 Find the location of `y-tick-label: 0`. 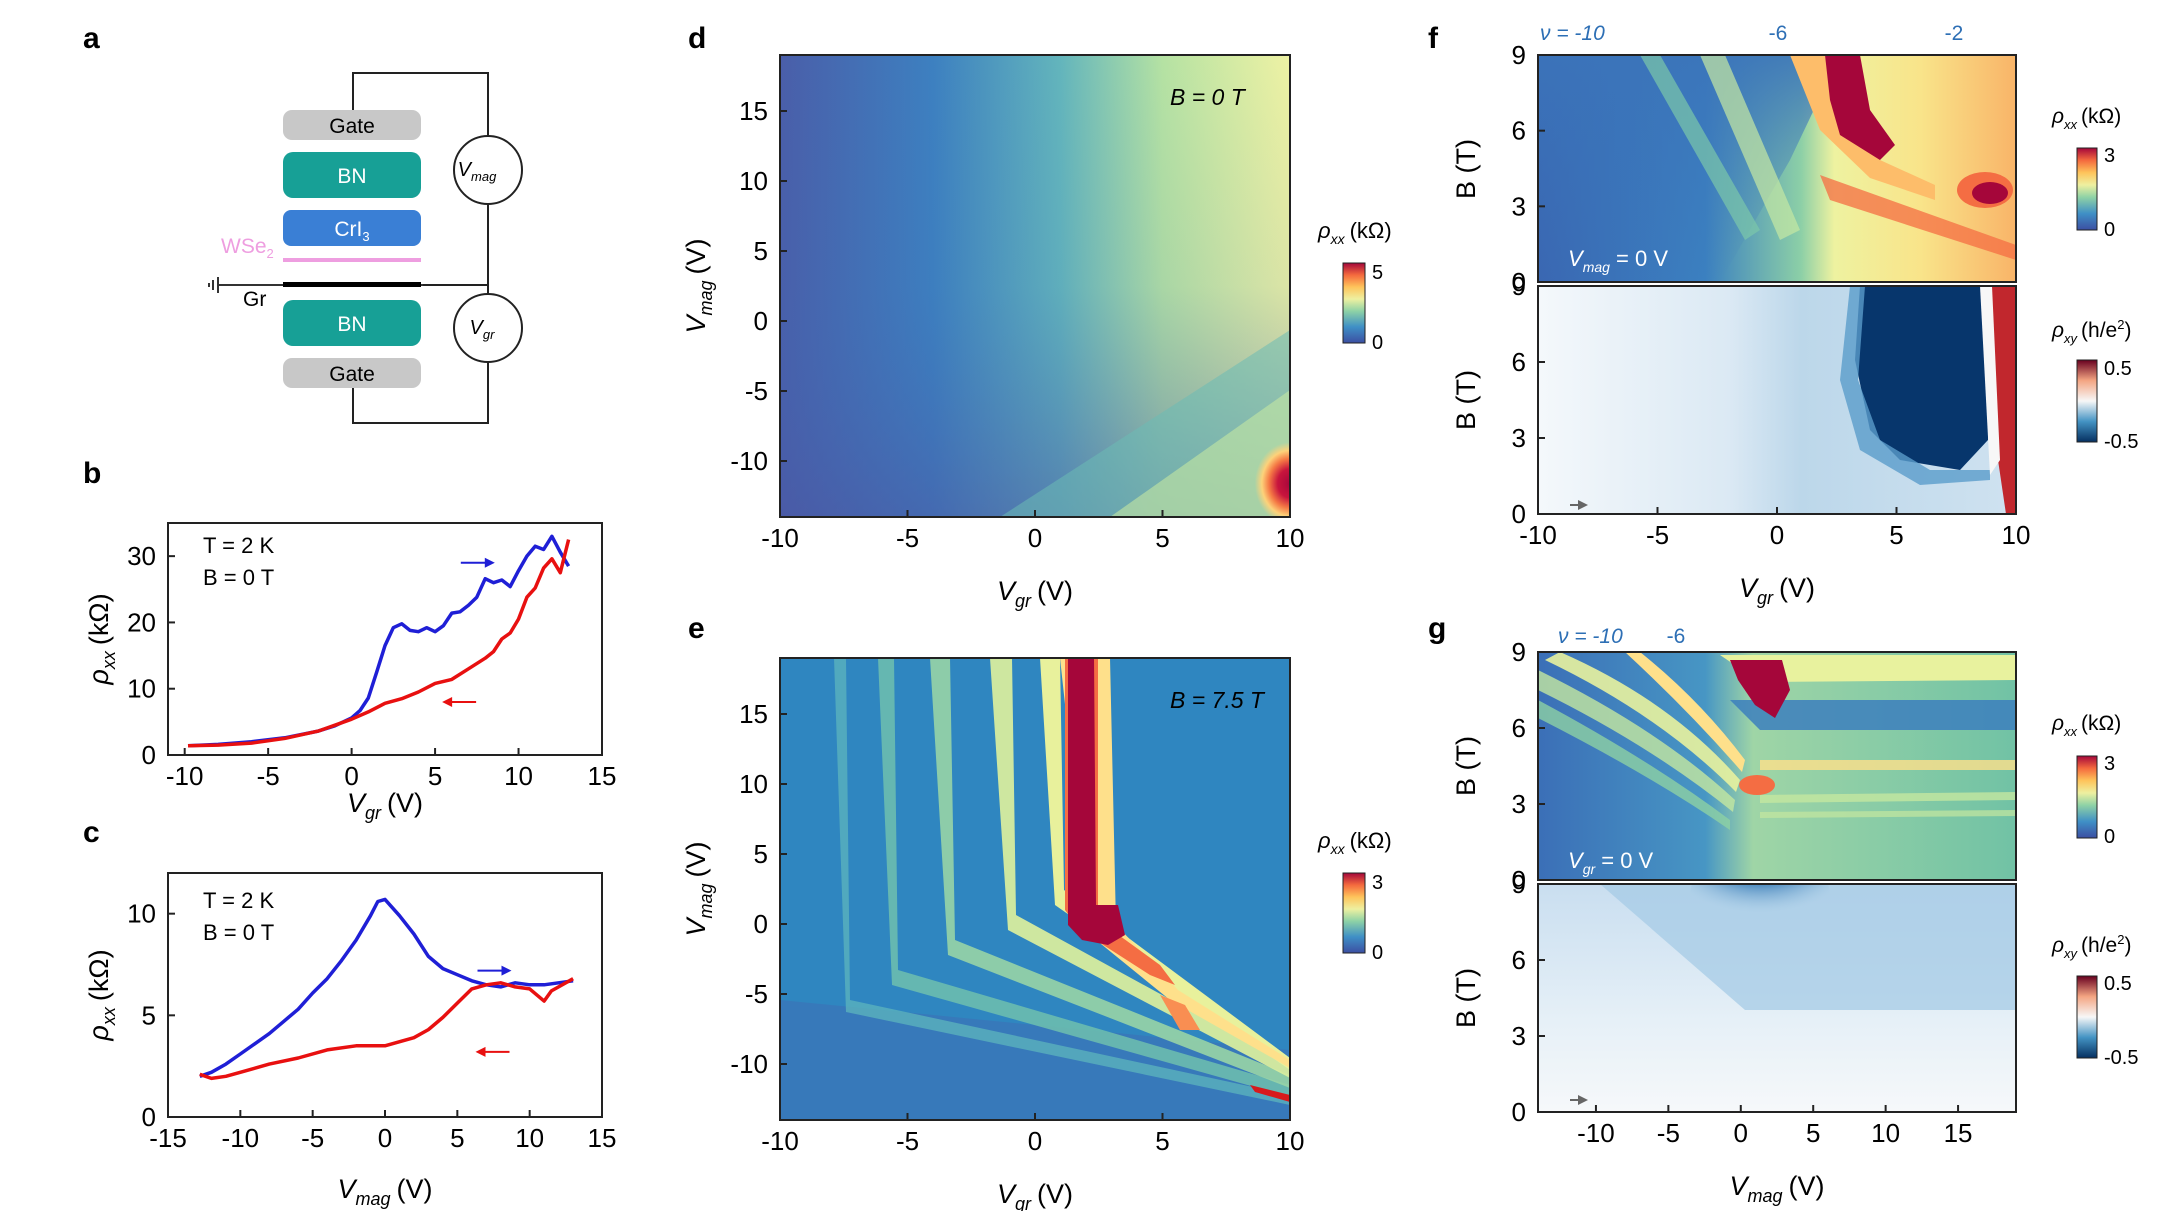

y-tick-label: 0 is located at coordinates (1519, 282).